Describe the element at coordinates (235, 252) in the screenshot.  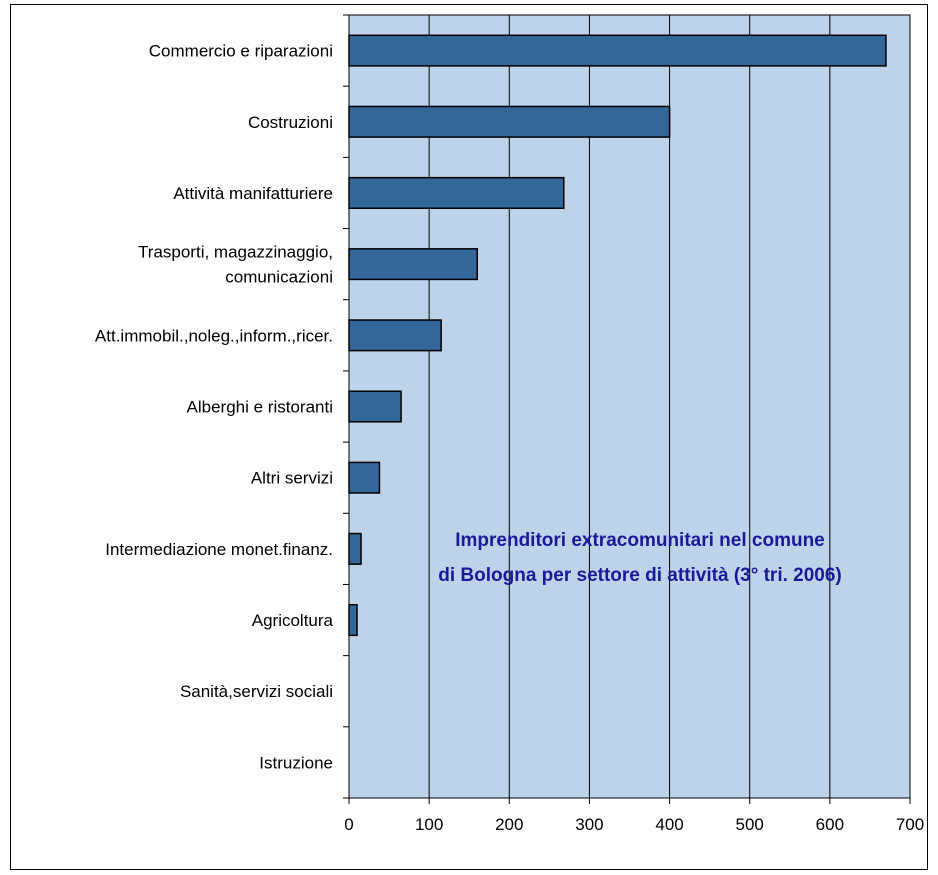
I see `category-label: Trasporti, magazzinaggio,` at that location.